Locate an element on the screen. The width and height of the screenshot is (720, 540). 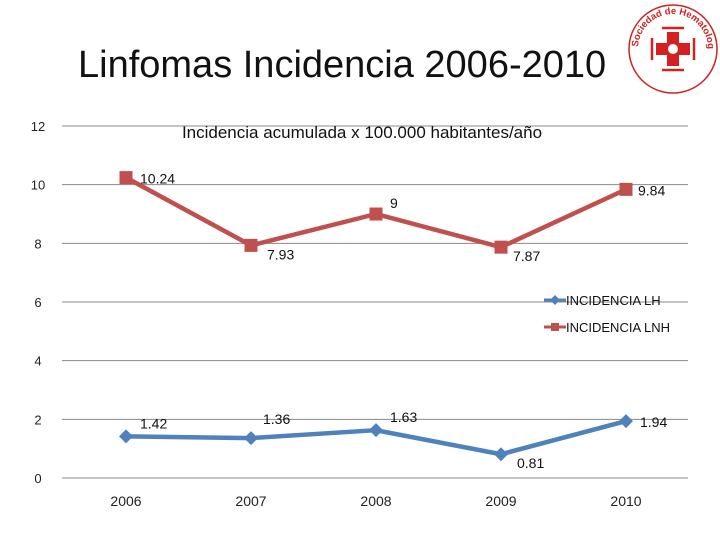
y-tick-label: 4 is located at coordinates (37, 361).